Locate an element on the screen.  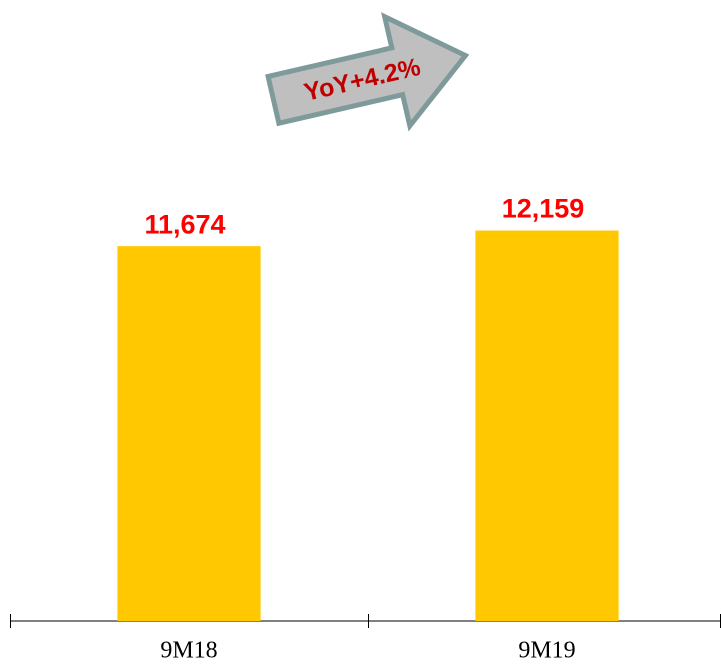
x-tick-label: 9M18 is located at coordinates (188, 651).